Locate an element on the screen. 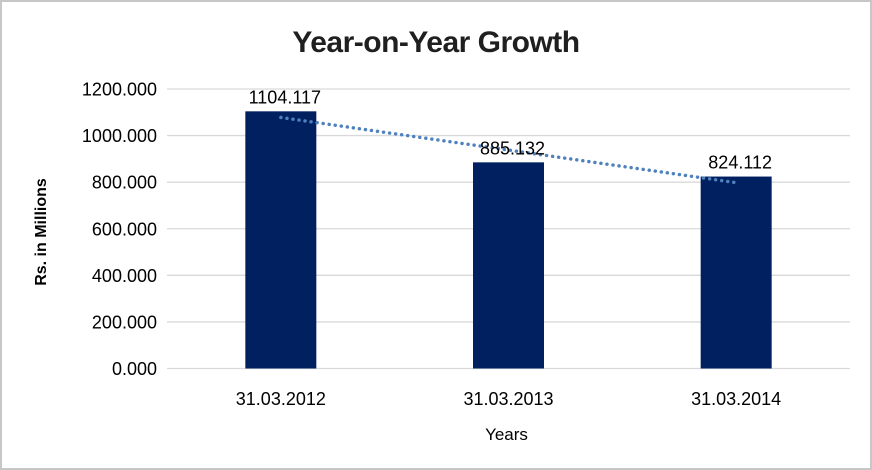 This screenshot has width=872, height=470. x-category-label: 31.03.2012 is located at coordinates (281, 399).